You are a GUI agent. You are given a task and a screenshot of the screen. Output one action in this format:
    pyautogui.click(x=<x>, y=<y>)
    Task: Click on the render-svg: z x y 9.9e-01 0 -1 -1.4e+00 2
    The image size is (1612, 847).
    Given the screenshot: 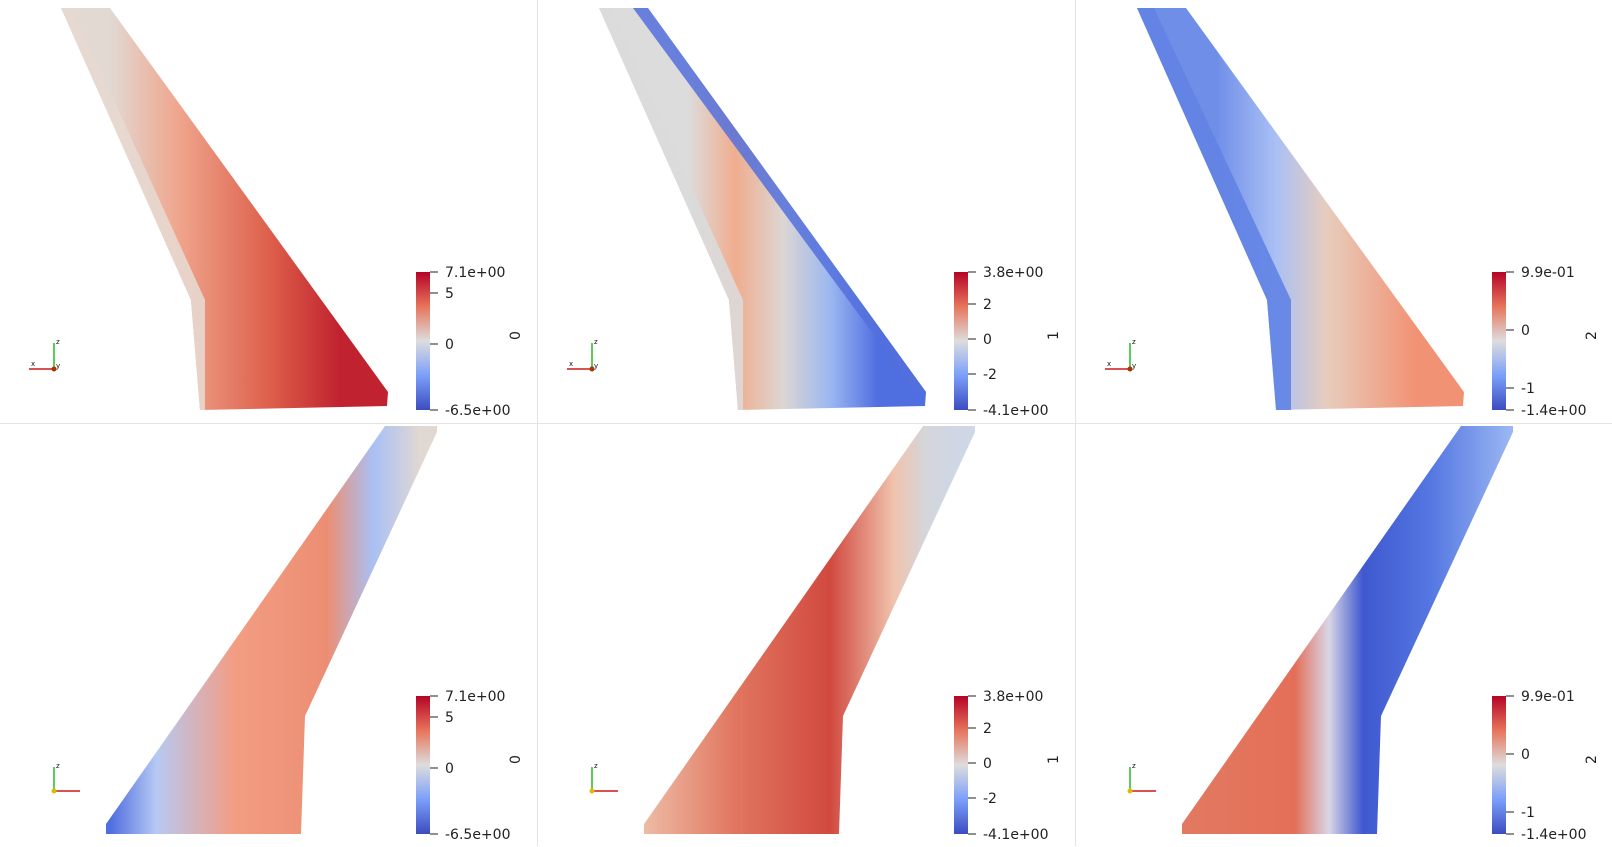 What is the action you would take?
    pyautogui.click(x=1352, y=213)
    